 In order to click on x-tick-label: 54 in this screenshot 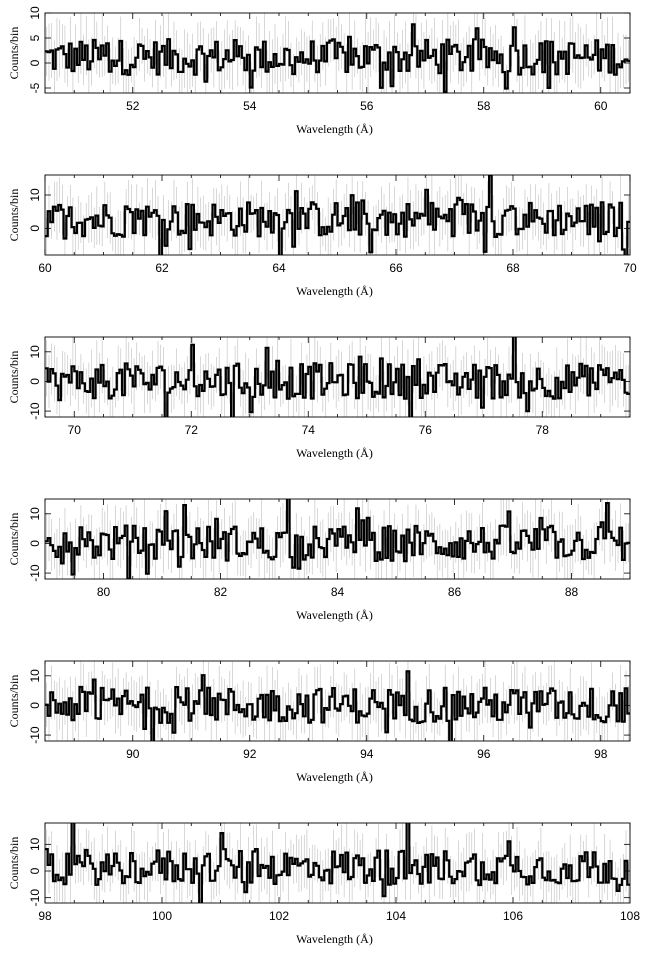, I will do `click(250, 106)`.